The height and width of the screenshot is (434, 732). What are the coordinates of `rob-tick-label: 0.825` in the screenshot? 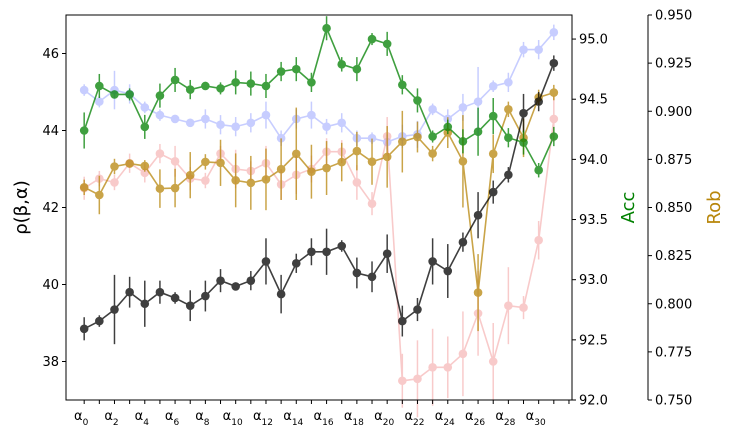 It's located at (673, 256).